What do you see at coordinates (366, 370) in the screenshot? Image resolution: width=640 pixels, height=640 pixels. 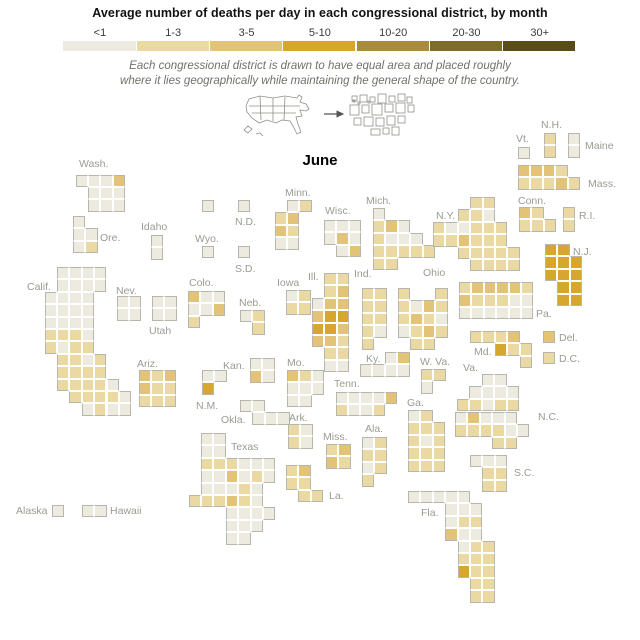 I see `district-tile-kentucky` at bounding box center [366, 370].